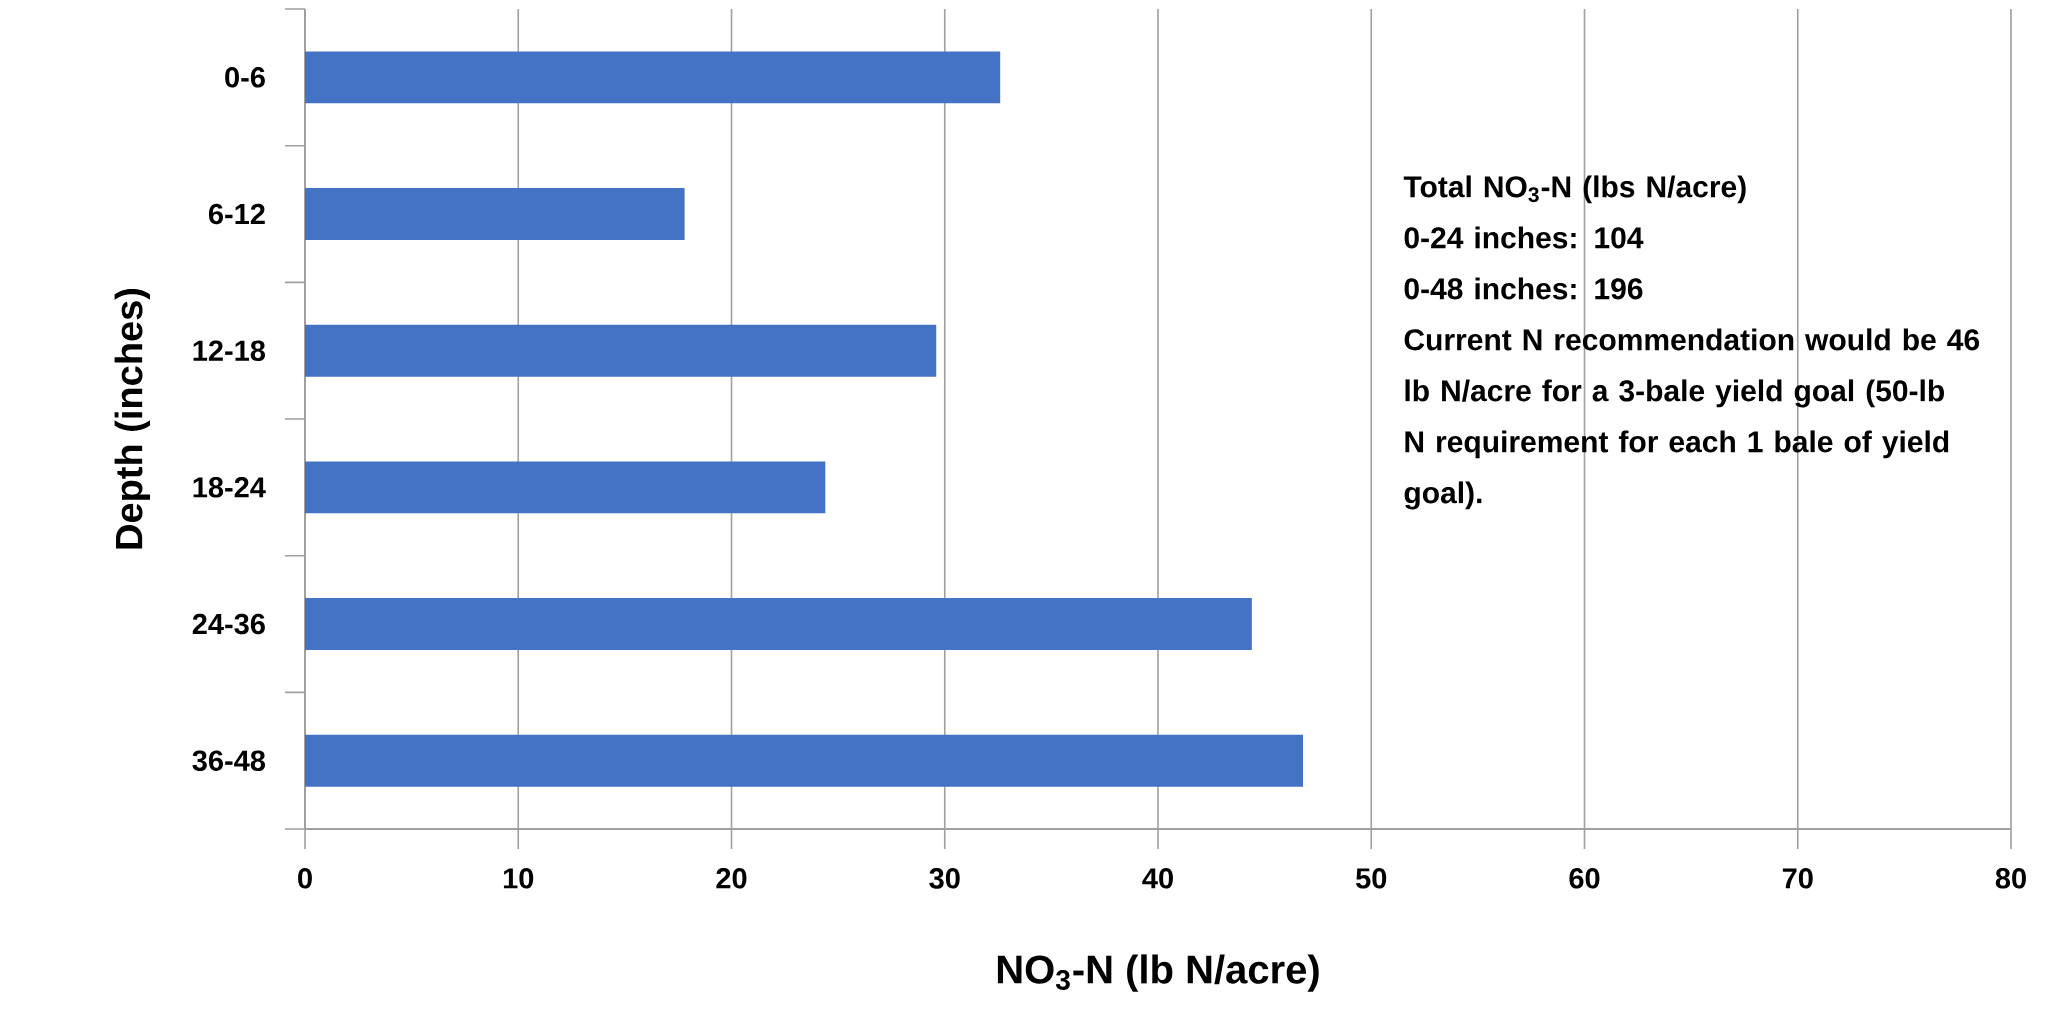 The image size is (2053, 1035). I want to click on x-tick-label: 70, so click(1797, 878).